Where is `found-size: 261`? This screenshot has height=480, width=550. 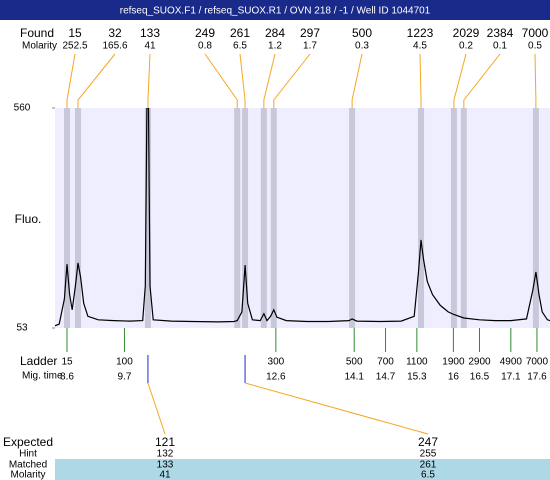 found-size: 261 is located at coordinates (240, 33).